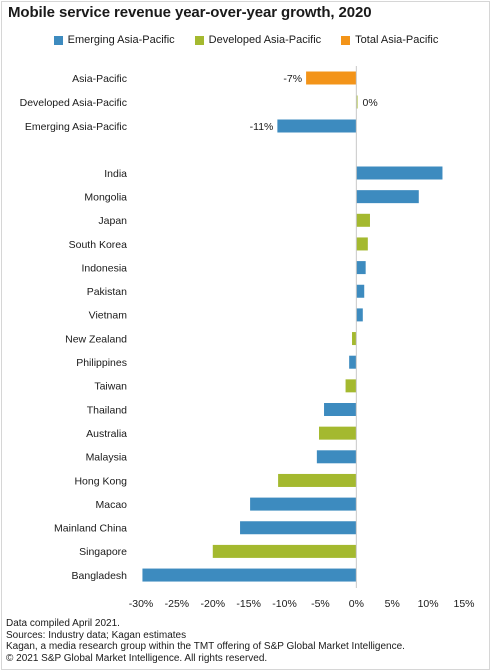 The image size is (492, 672). What do you see at coordinates (336, 457) in the screenshot?
I see `bar-malaysia` at bounding box center [336, 457].